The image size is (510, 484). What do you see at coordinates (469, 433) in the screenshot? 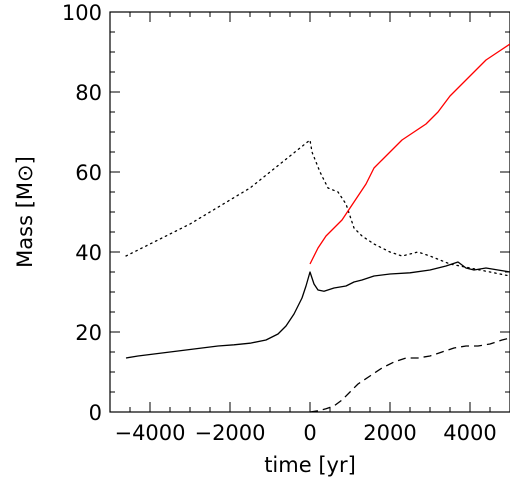
I see `x-tick-label: 4000` at bounding box center [469, 433].